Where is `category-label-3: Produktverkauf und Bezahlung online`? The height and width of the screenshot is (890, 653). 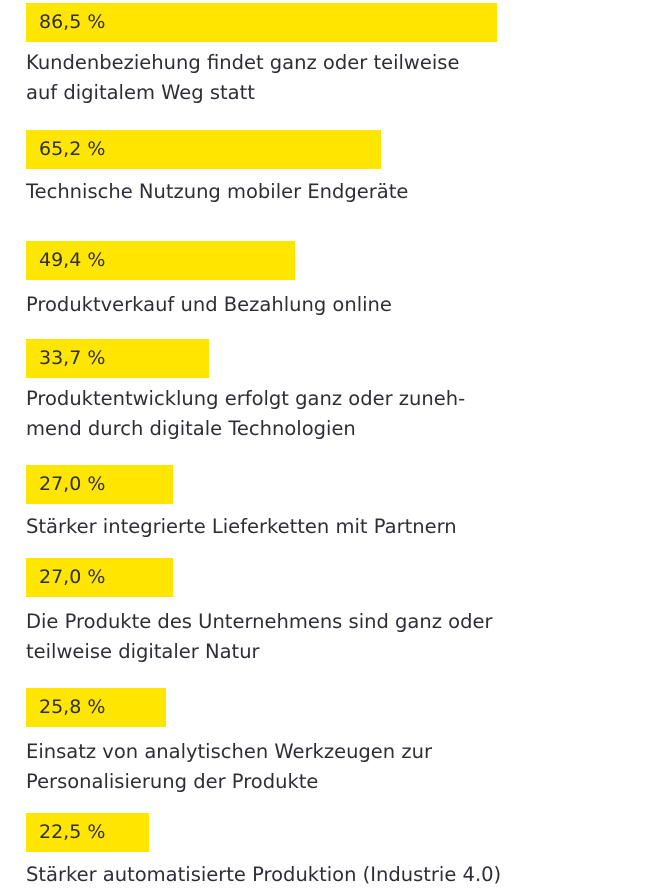
category-label-3: Produktverkauf und Bezahlung online is located at coordinates (209, 304).